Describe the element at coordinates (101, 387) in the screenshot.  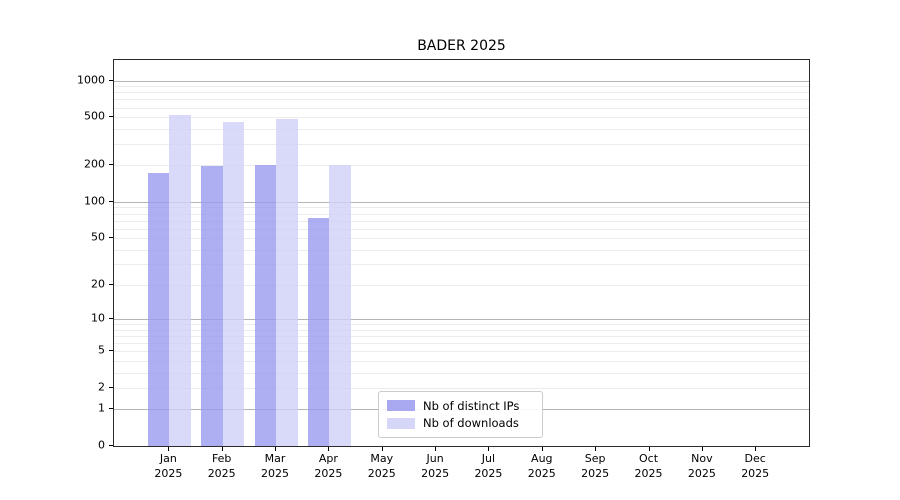
I see `y-tick-label-2: 2` at that location.